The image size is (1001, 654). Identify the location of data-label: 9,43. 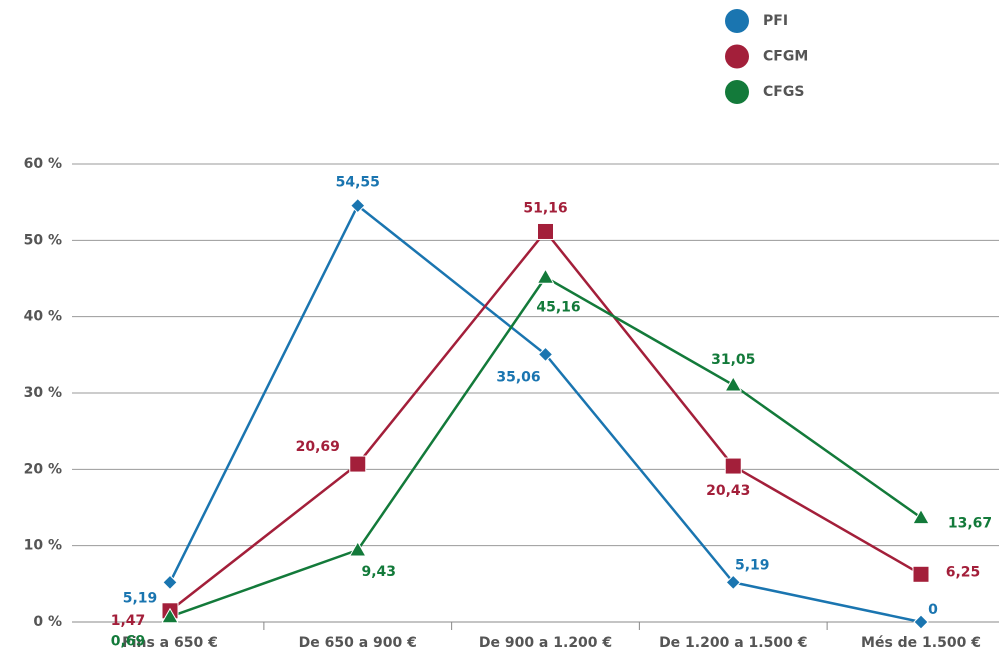
(378, 572).